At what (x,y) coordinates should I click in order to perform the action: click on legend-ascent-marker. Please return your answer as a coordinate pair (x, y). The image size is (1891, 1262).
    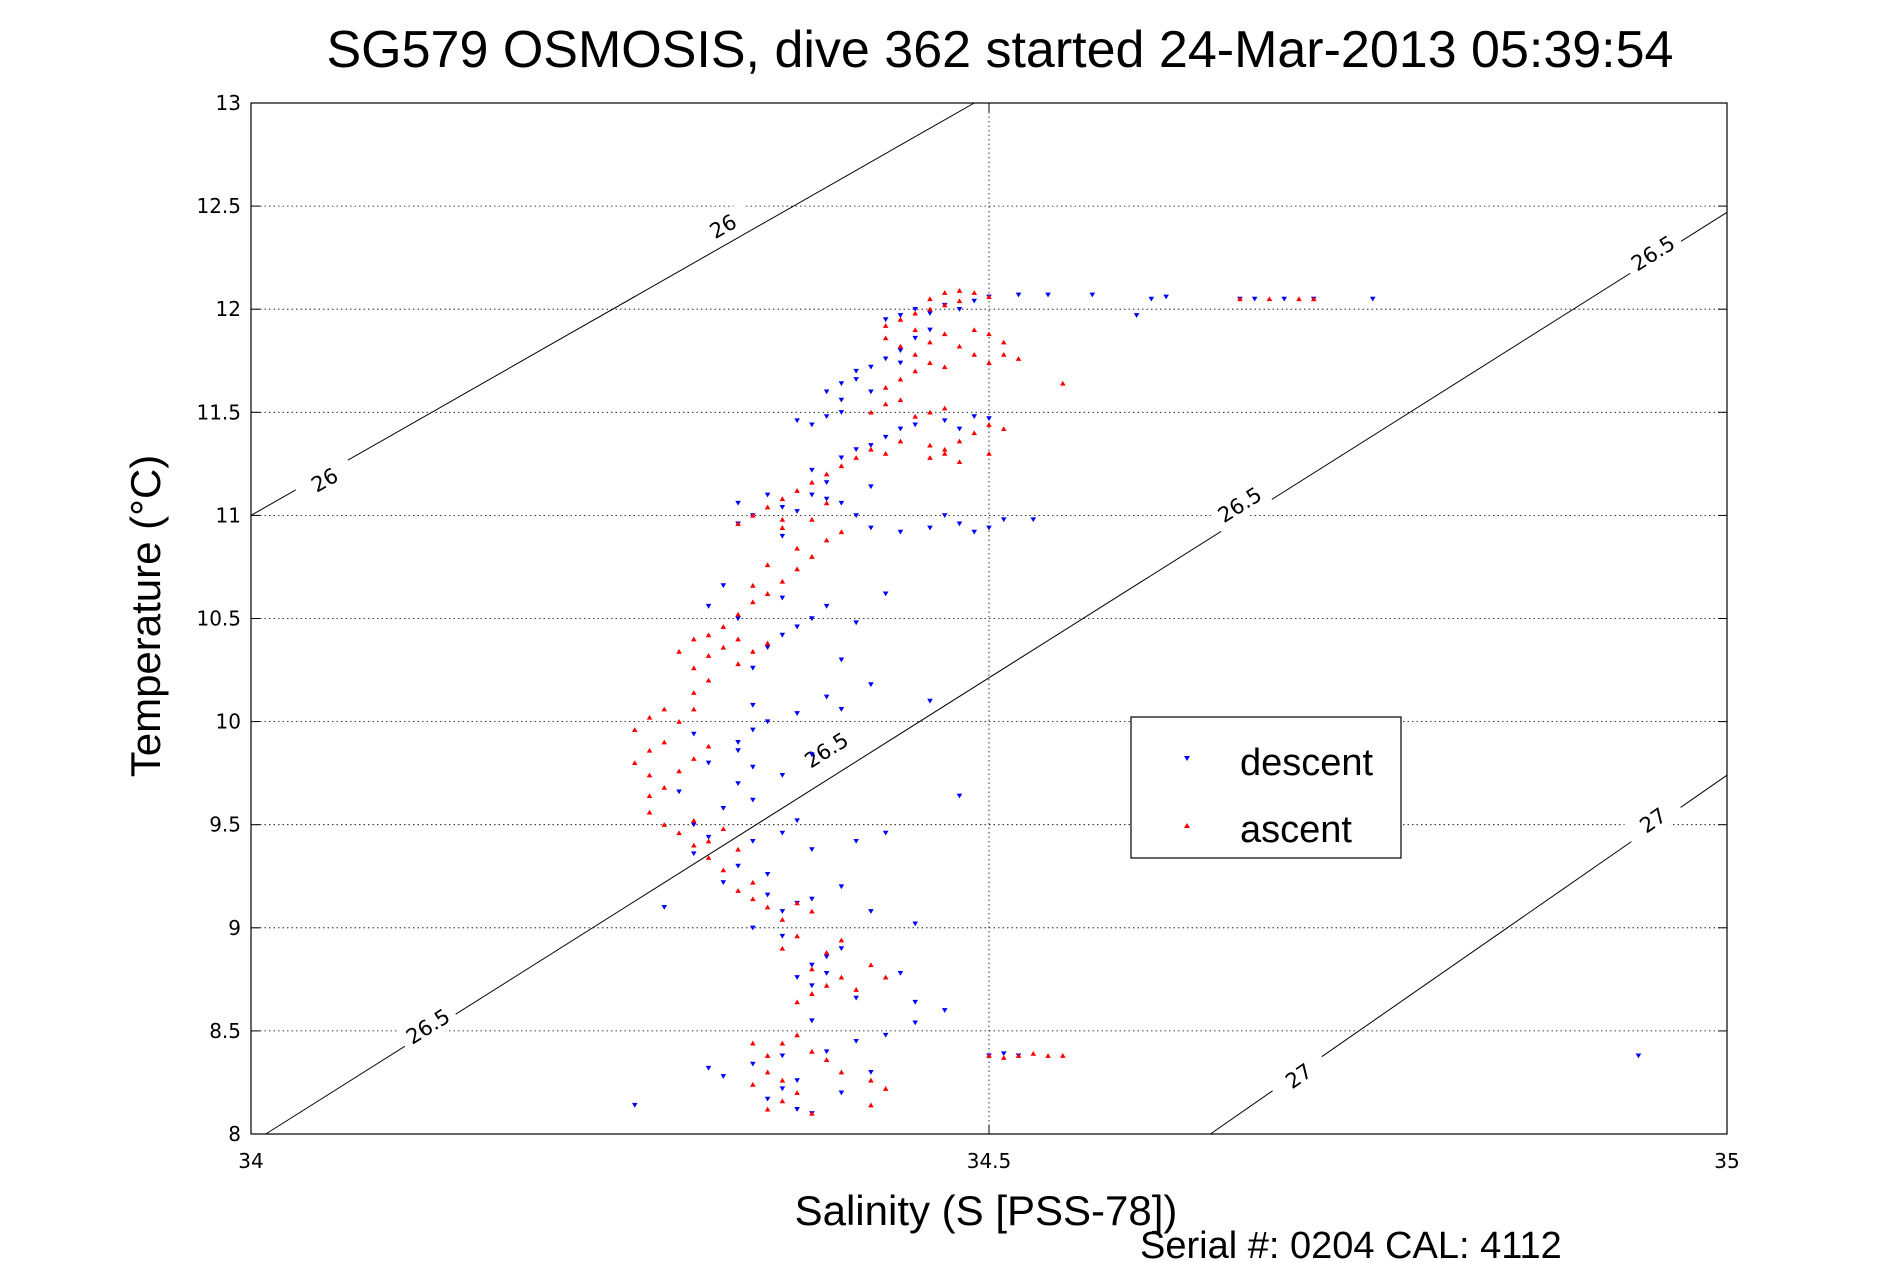
    Looking at the image, I should click on (1187, 825).